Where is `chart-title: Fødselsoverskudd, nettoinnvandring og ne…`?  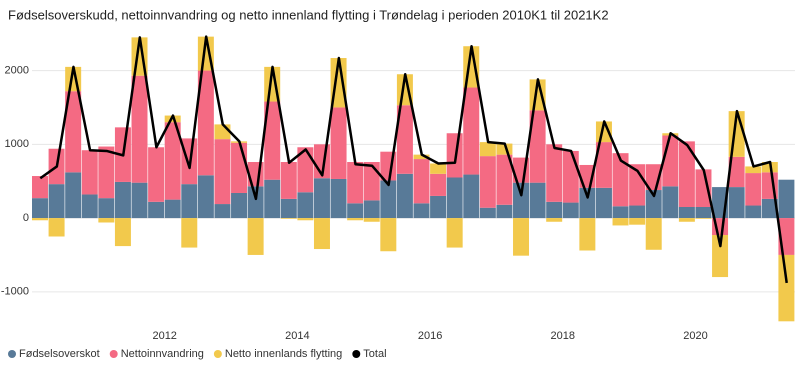
chart-title: Fødselsoverskudd, nettoinnvandring og ne… is located at coordinates (308, 14).